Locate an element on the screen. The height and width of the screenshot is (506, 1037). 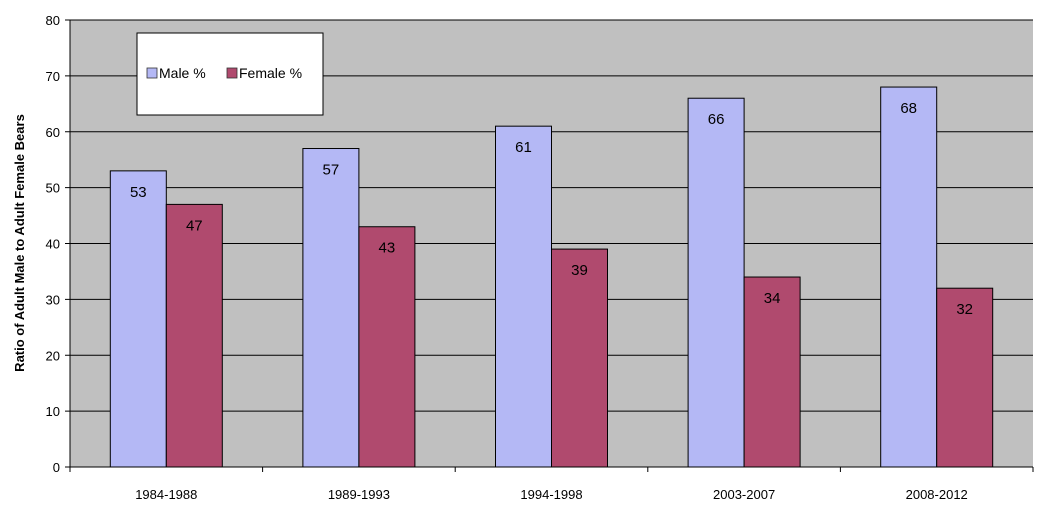
y-tick-label: 60 is located at coordinates (53, 132).